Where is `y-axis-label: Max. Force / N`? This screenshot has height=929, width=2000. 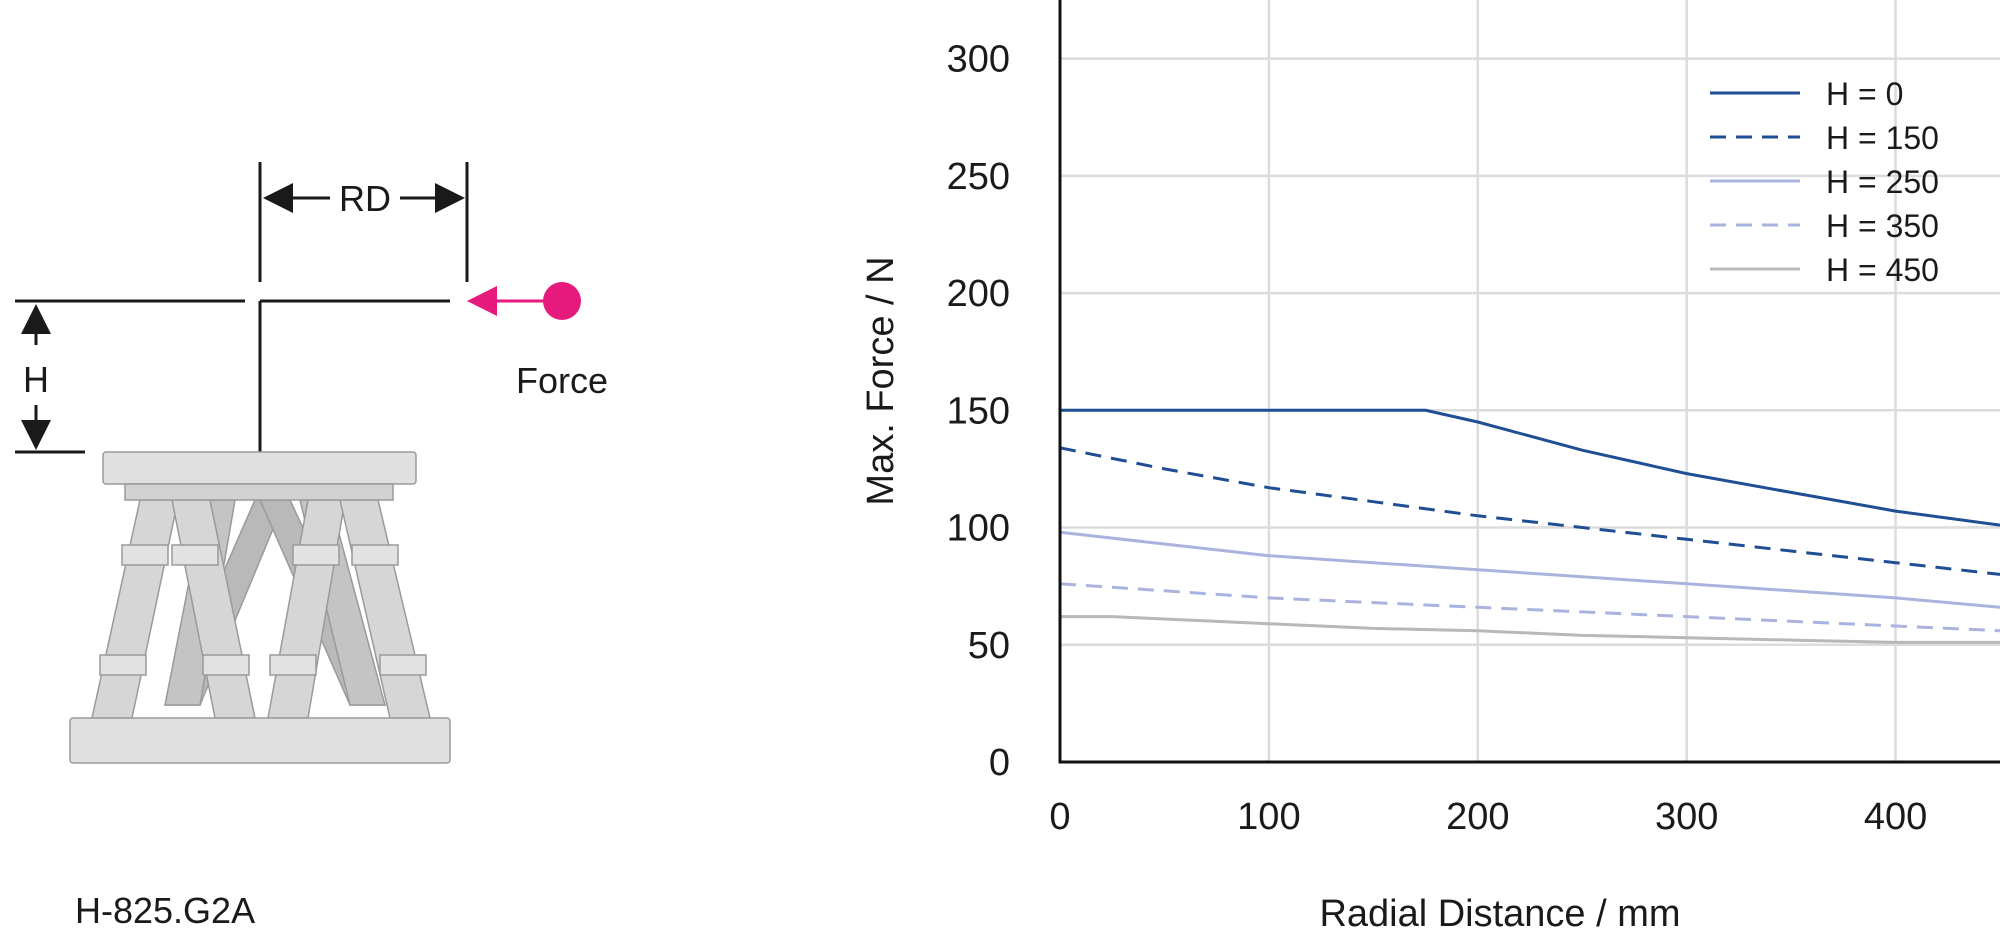
y-axis-label: Max. Force / N is located at coordinates (881, 380).